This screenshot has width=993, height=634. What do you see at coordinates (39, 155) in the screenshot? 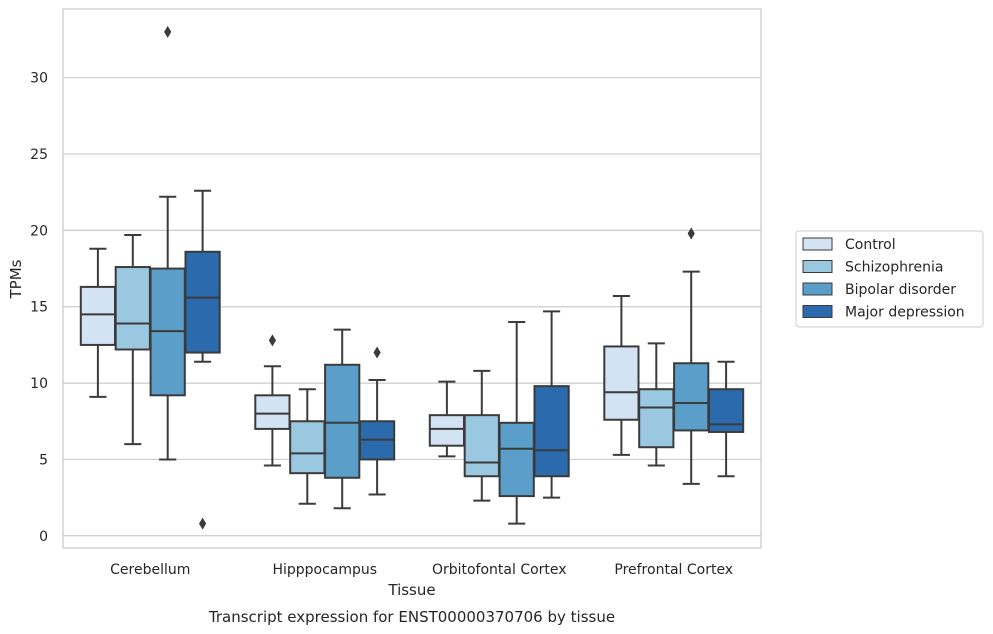
I see `y-tick-label: 25` at bounding box center [39, 155].